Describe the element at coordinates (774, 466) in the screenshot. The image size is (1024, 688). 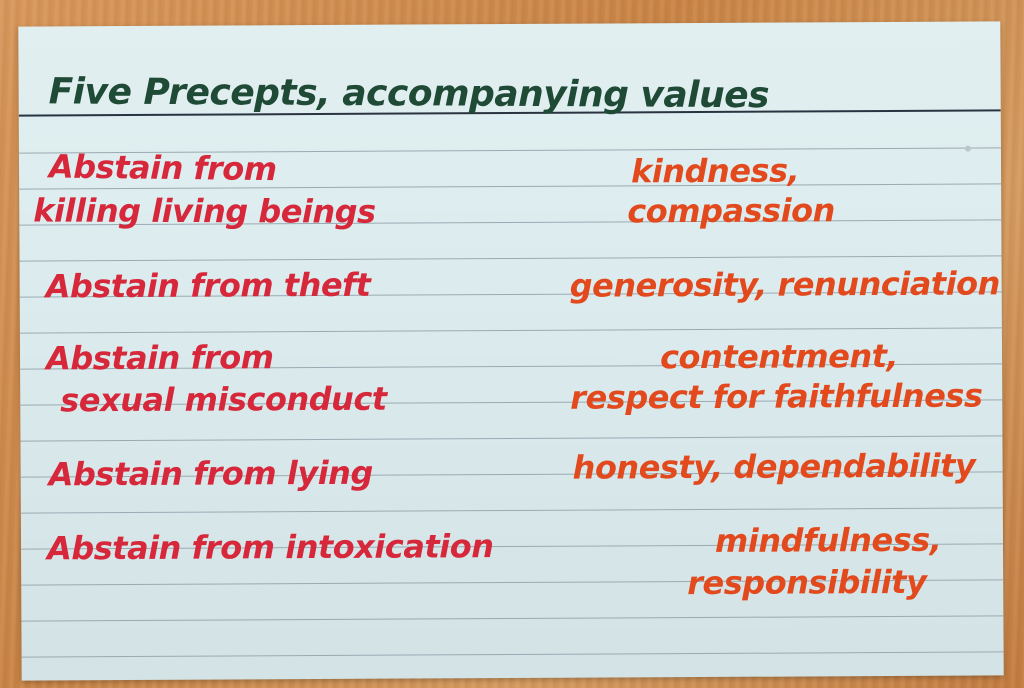
I see `value-4: honesty, dependability` at that location.